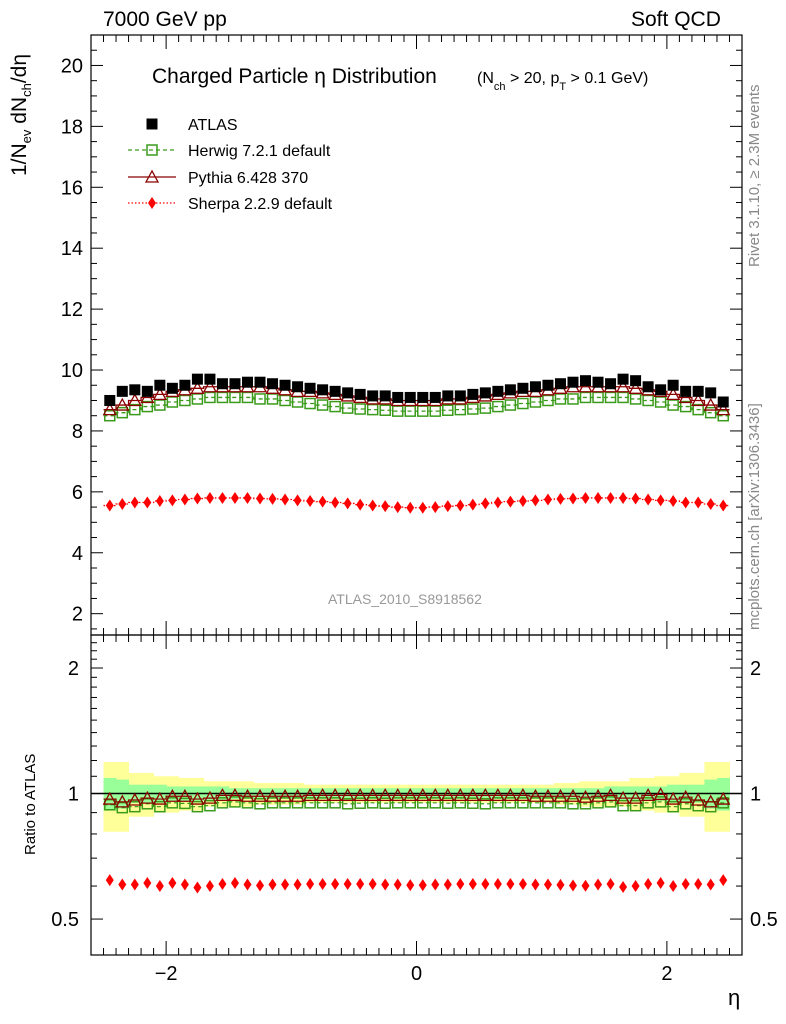 This screenshot has width=786, height=1024. What do you see at coordinates (416, 406) in the screenshot?
I see `herwig-main-line` at bounding box center [416, 406].